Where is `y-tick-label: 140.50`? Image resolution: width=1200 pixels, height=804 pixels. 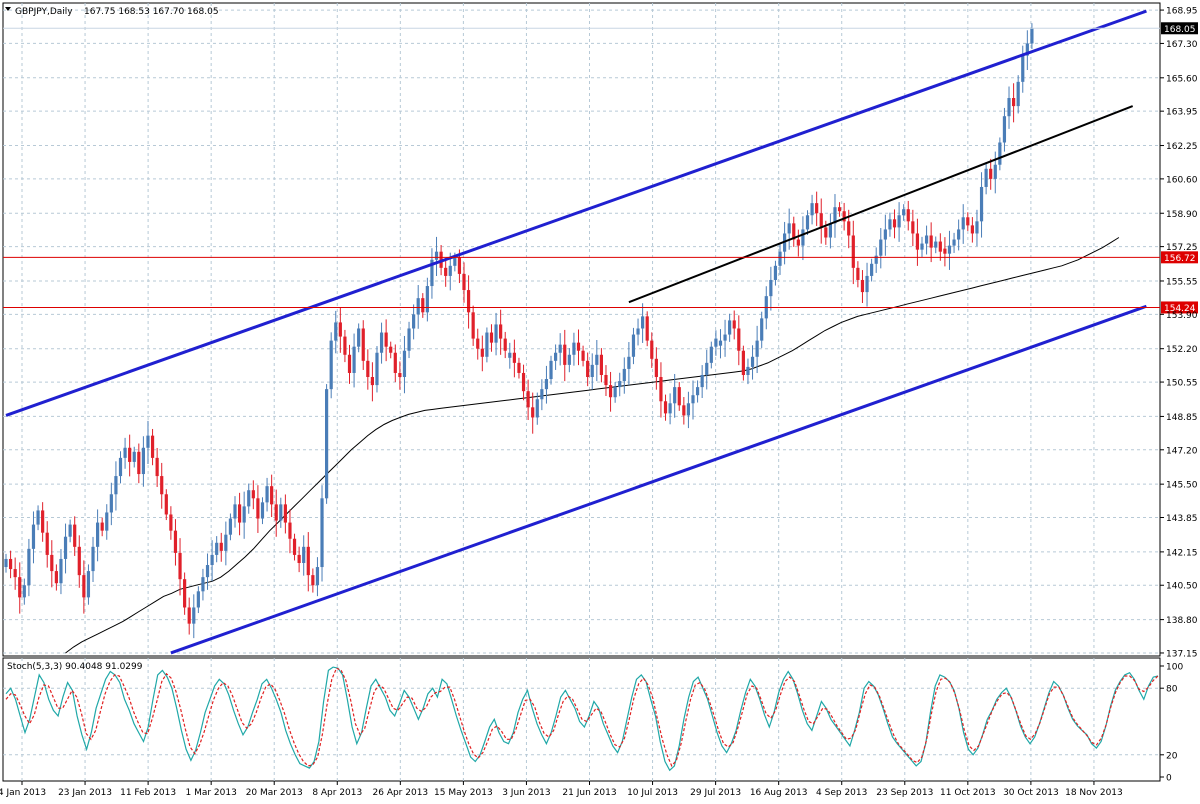
y-tick-label: 140.50 is located at coordinates (1182, 587).